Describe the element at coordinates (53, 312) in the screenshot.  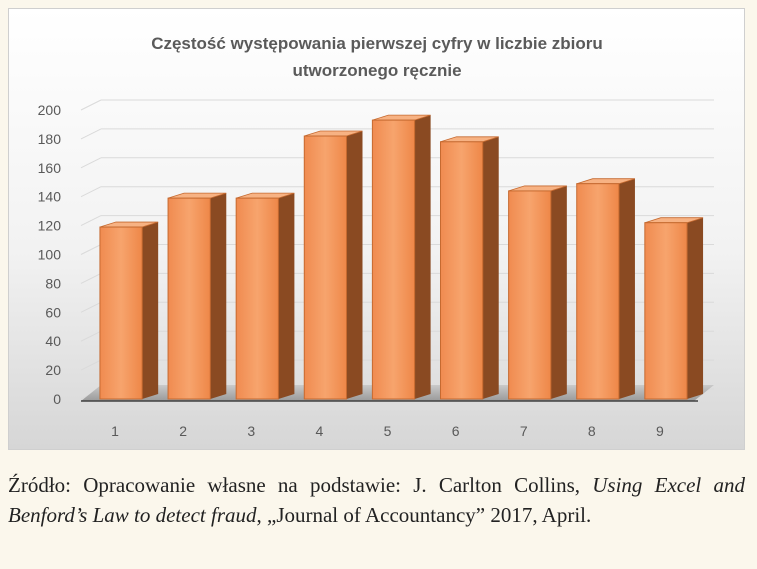
I see `y-tick-label: 60` at that location.